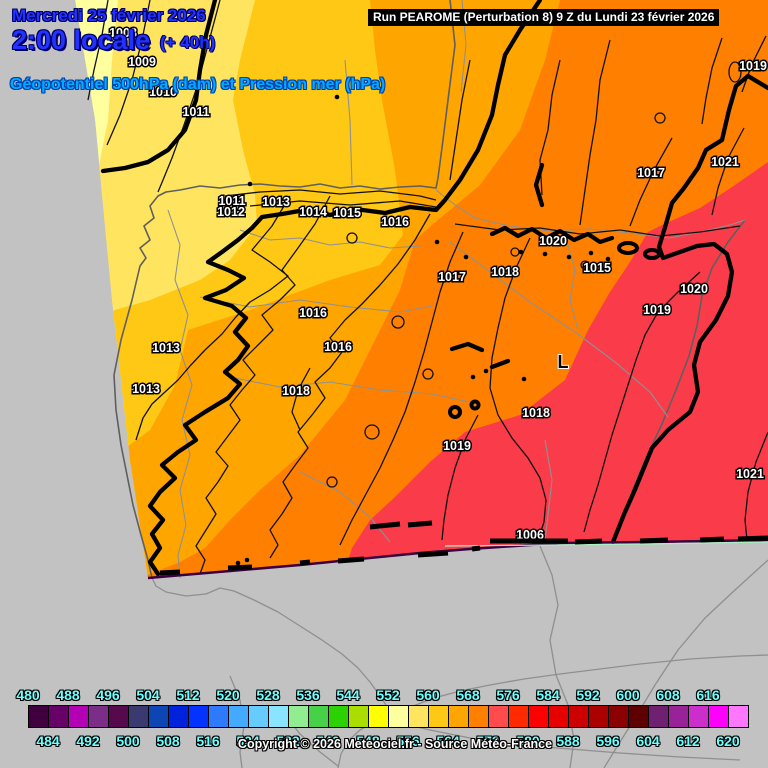 The image size is (768, 768). I want to click on pressure-label: 1008, so click(123, 33).